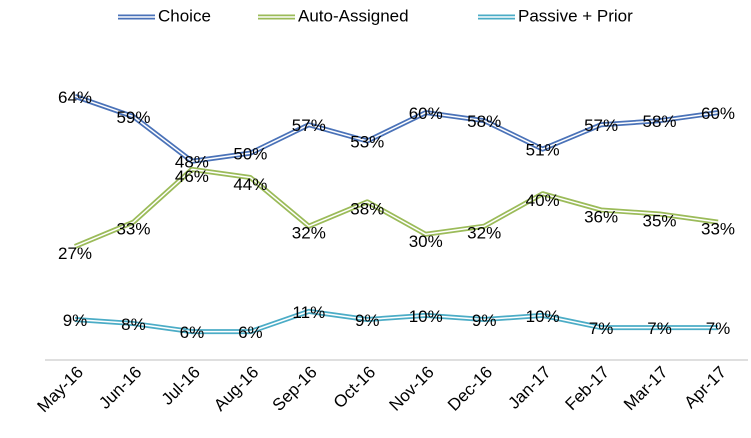  Describe the element at coordinates (367, 208) in the screenshot. I see `data-label: 38%` at that location.